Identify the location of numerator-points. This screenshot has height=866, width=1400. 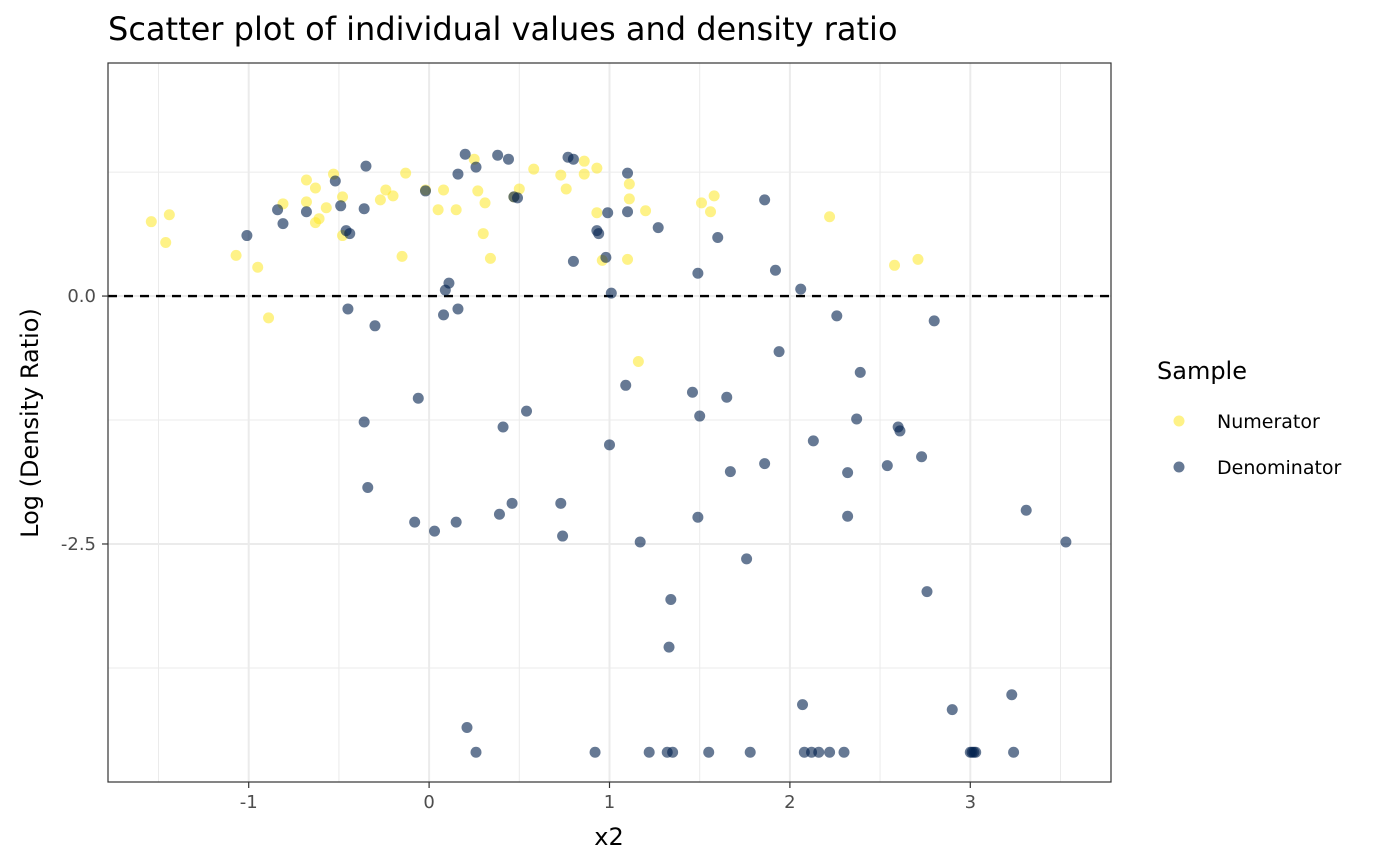
(534, 260).